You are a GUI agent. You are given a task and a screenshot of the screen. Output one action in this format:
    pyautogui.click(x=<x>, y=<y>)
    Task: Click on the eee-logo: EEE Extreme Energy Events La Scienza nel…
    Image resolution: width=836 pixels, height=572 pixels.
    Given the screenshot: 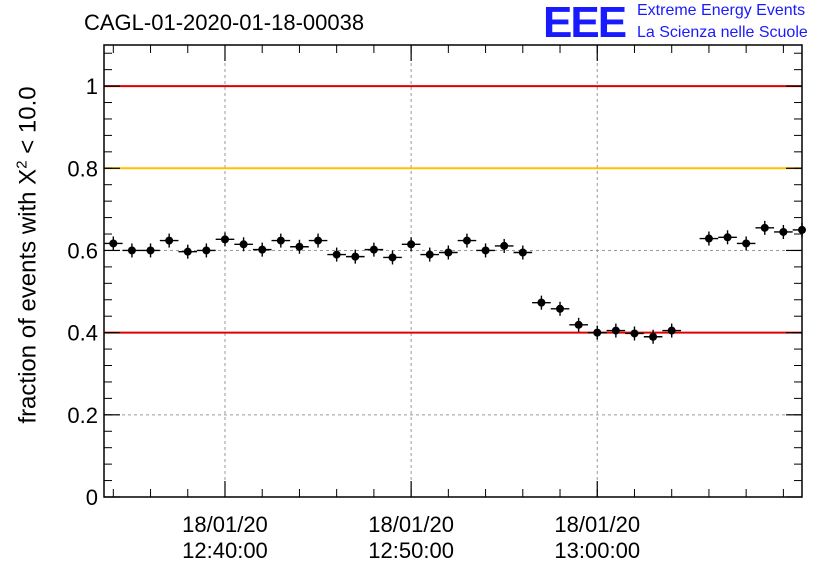 What is the action you would take?
    pyautogui.click(x=688, y=24)
    